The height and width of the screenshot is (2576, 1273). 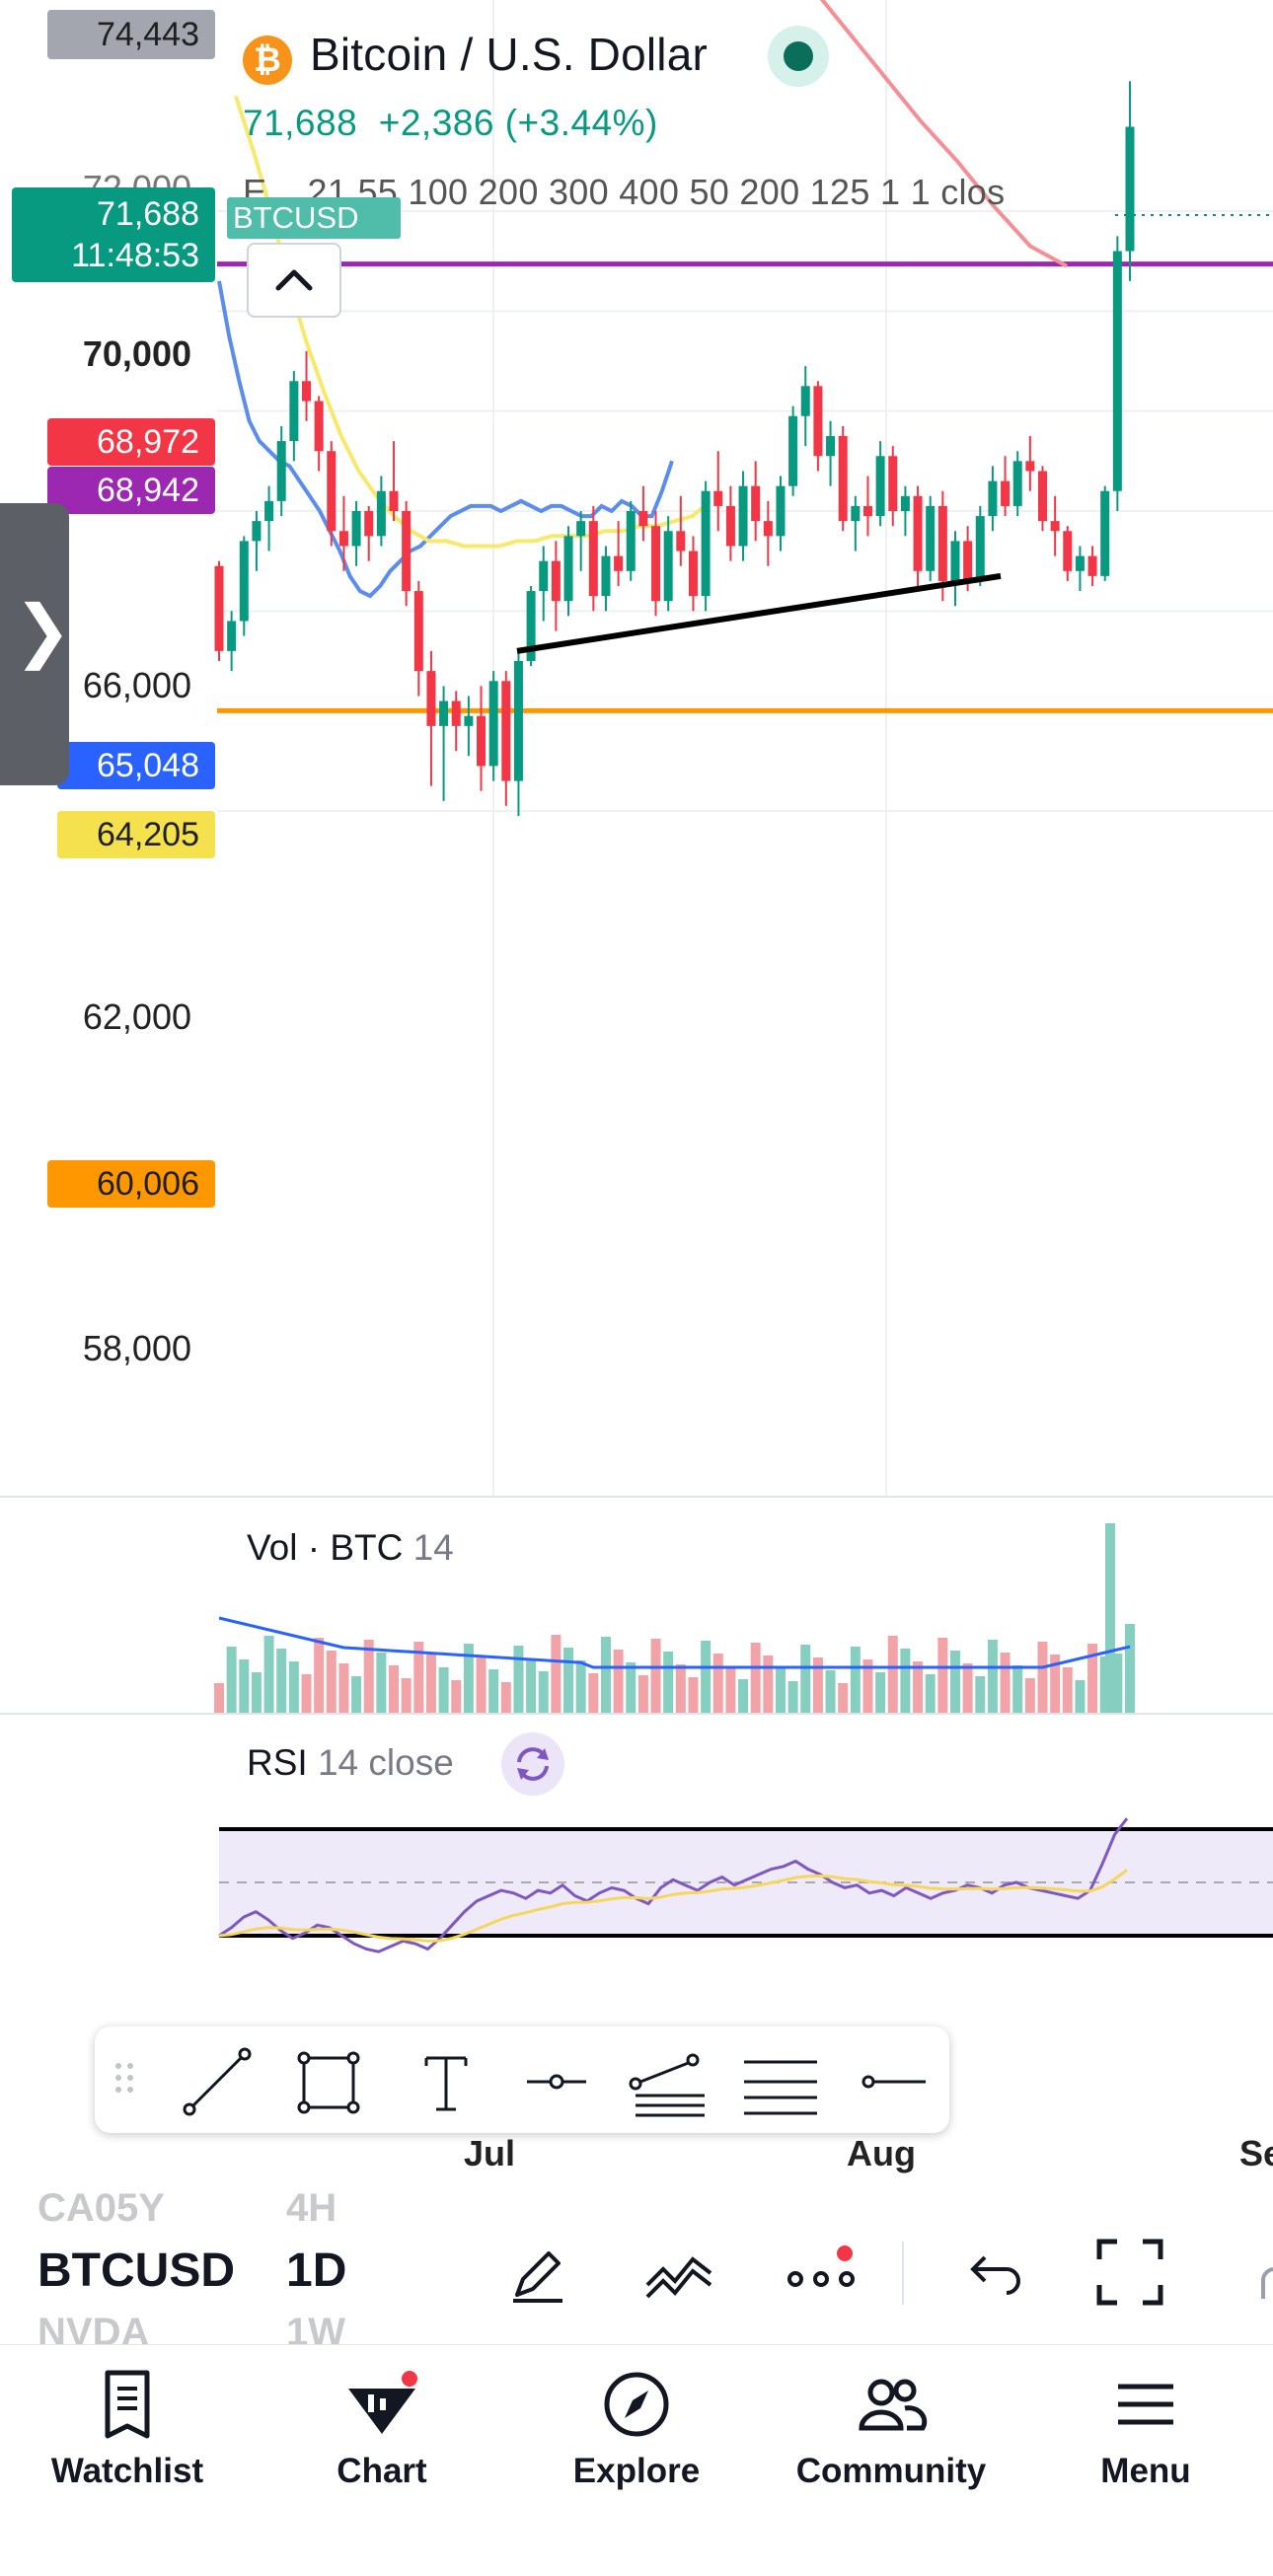 What do you see at coordinates (759, 613) in the screenshot?
I see `trendline` at bounding box center [759, 613].